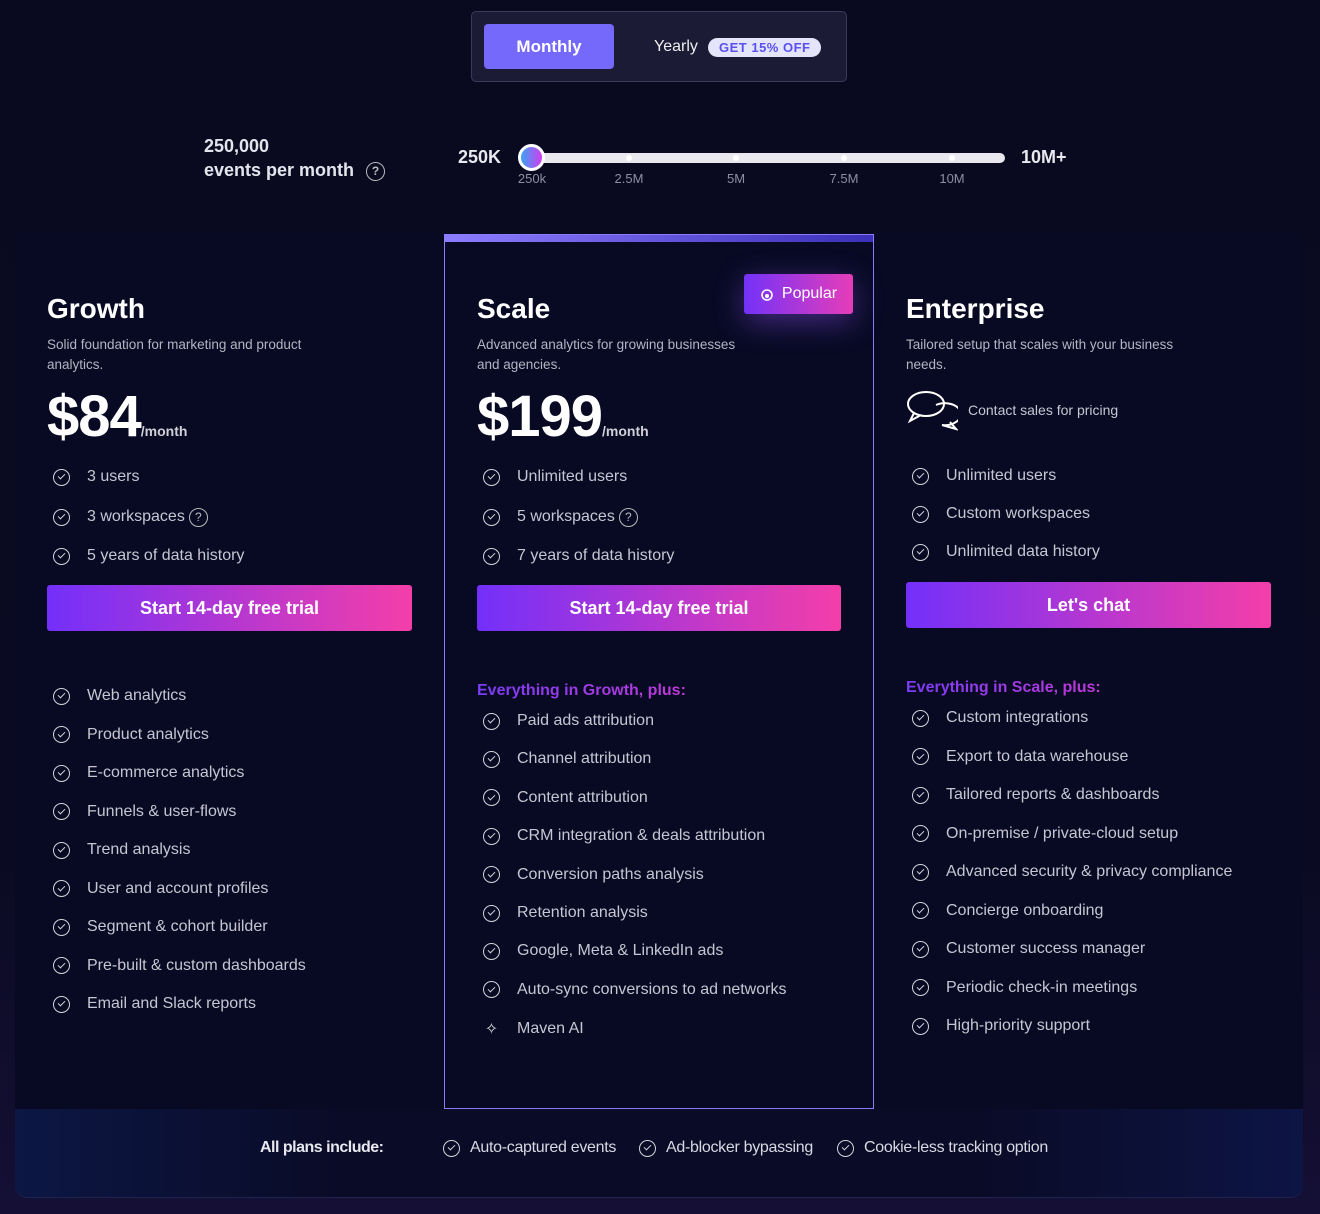 This screenshot has height=1214, width=1320. What do you see at coordinates (119, 696) in the screenshot?
I see `feature-item: Web analytics` at bounding box center [119, 696].